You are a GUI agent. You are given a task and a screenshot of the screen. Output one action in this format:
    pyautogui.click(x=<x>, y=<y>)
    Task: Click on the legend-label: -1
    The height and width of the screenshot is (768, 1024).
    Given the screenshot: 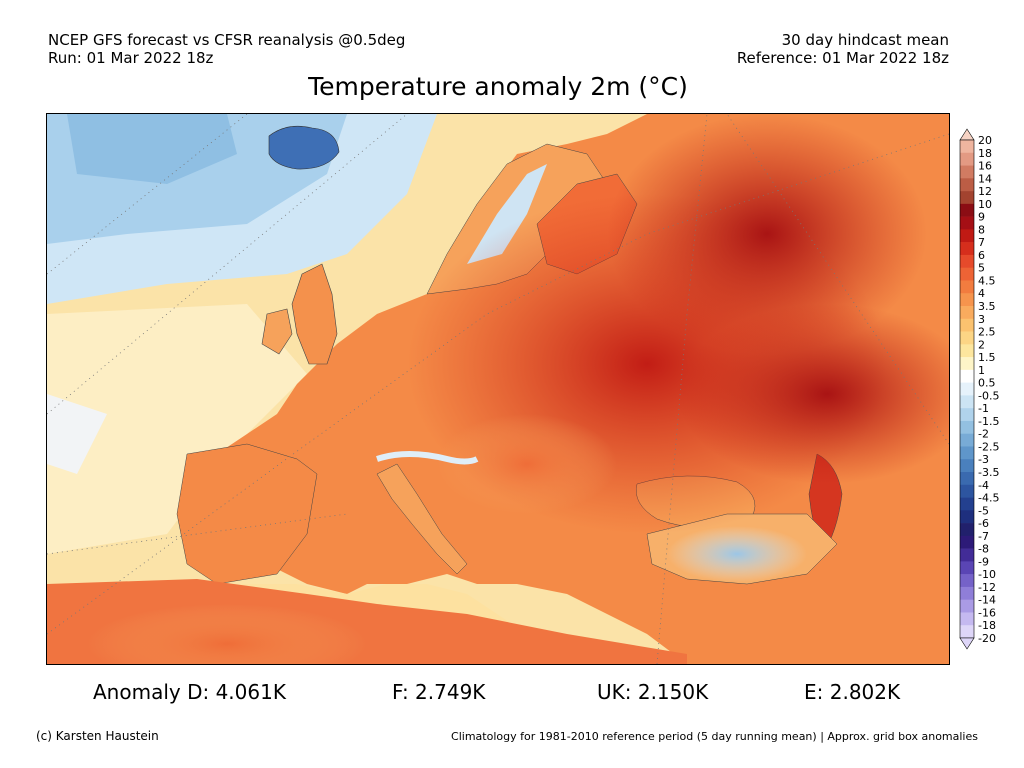 What is the action you would take?
    pyautogui.click(x=983, y=408)
    